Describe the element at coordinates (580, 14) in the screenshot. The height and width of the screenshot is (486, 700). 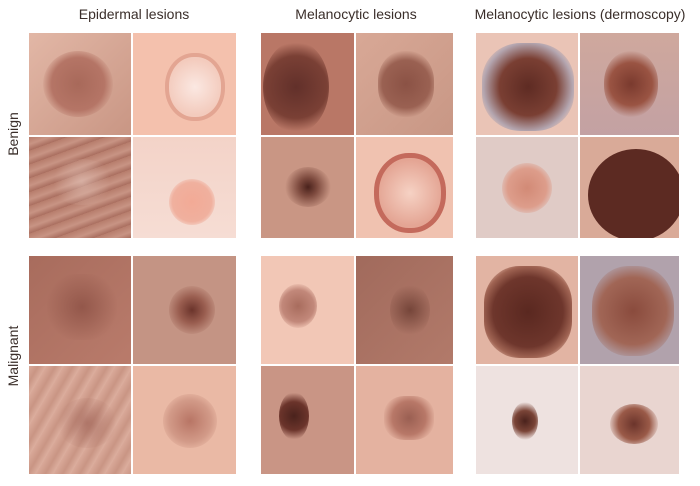
I see `column-title-melanocytic-dermoscopy: Melanocytic lesions (dermoscopy)` at that location.